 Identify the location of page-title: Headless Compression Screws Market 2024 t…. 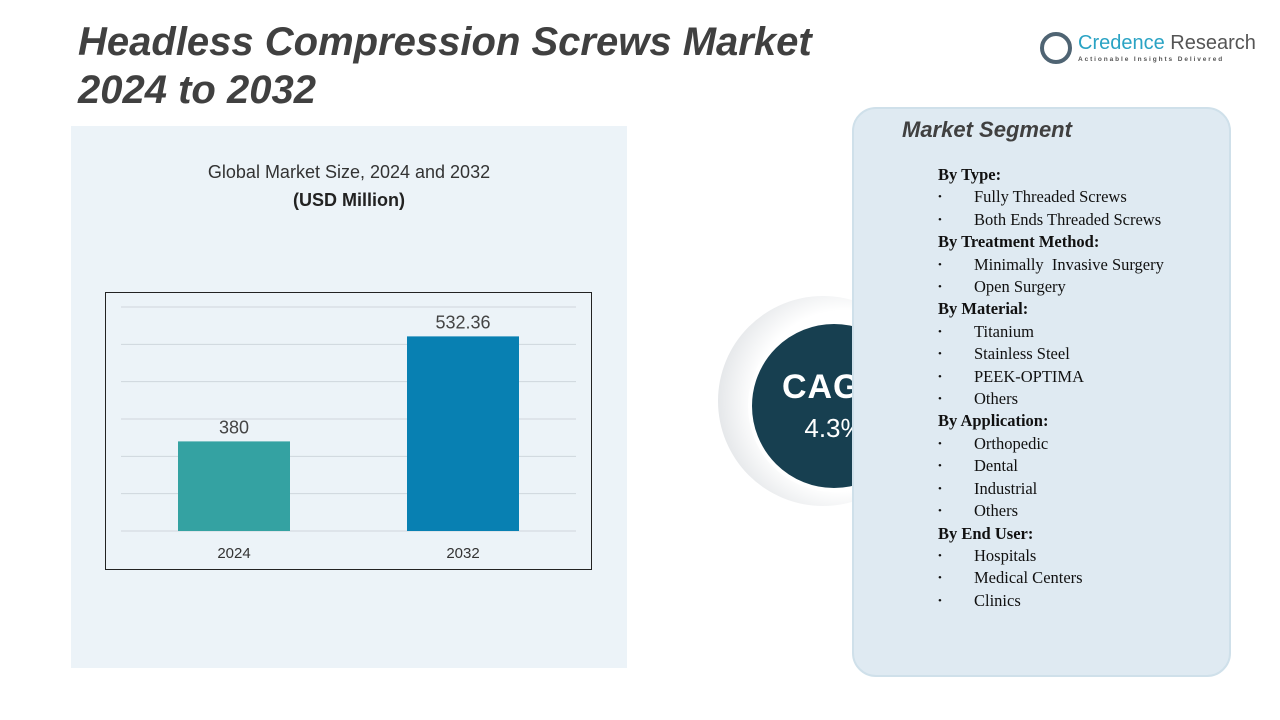
(445, 66).